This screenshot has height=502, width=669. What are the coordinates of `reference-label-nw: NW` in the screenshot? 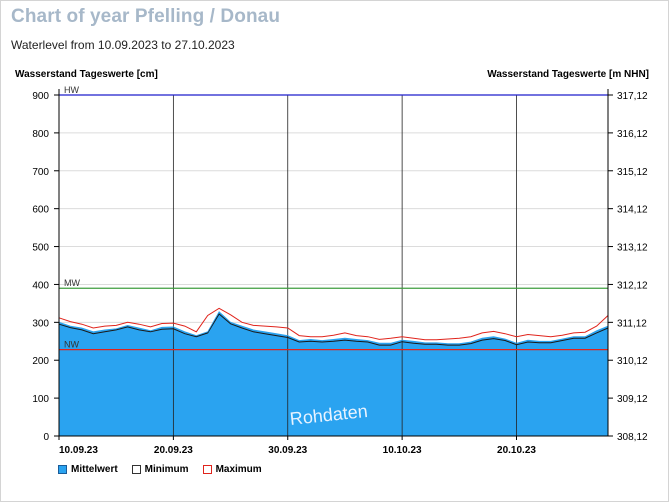 It's located at (71, 345).